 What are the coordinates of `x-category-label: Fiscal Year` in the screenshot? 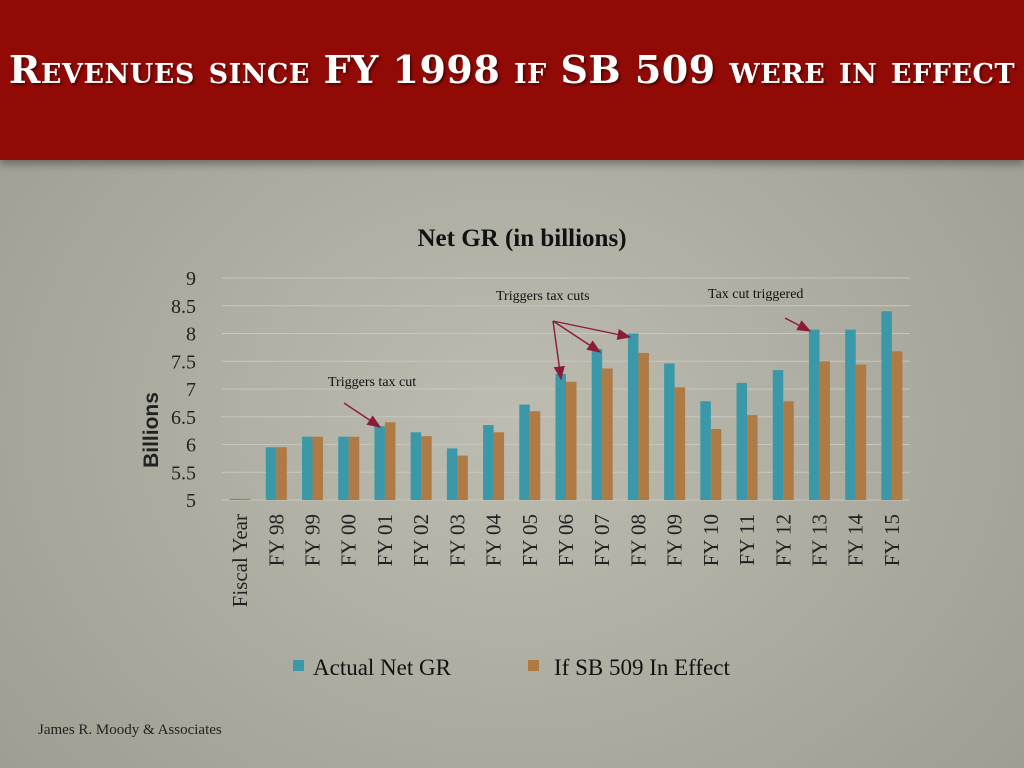 It's located at (240, 560).